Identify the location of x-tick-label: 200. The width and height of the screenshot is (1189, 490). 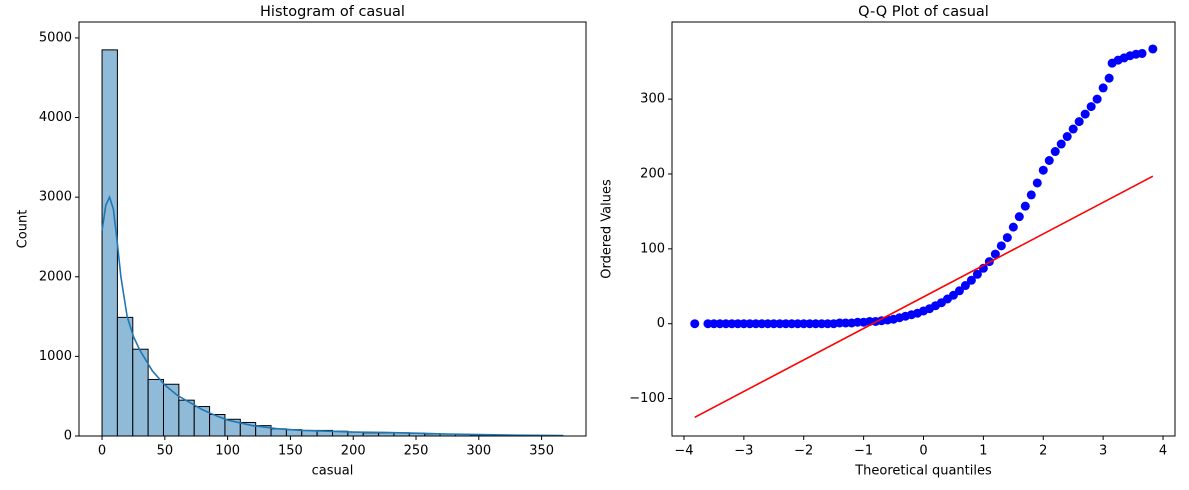
(353, 451).